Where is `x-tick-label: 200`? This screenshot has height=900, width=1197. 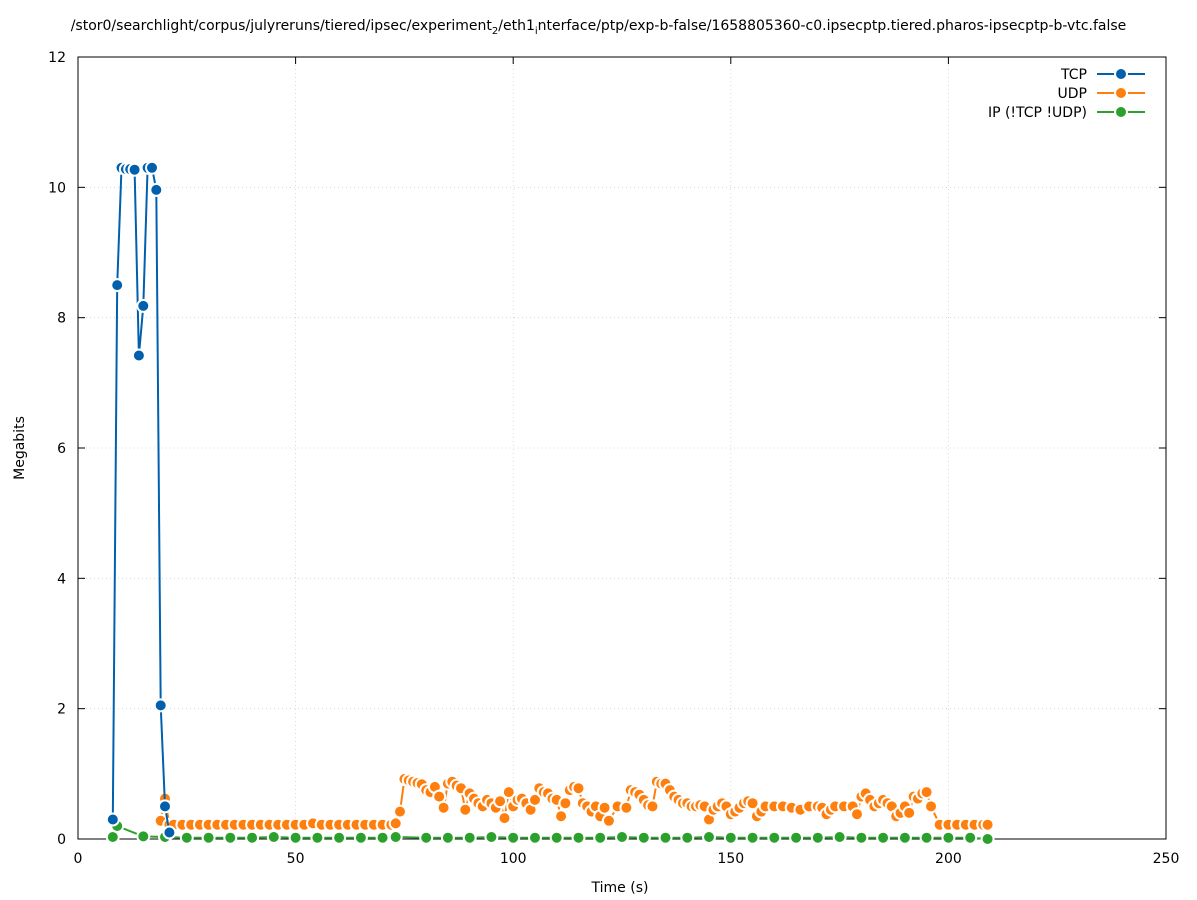 x-tick-label: 200 is located at coordinates (948, 859).